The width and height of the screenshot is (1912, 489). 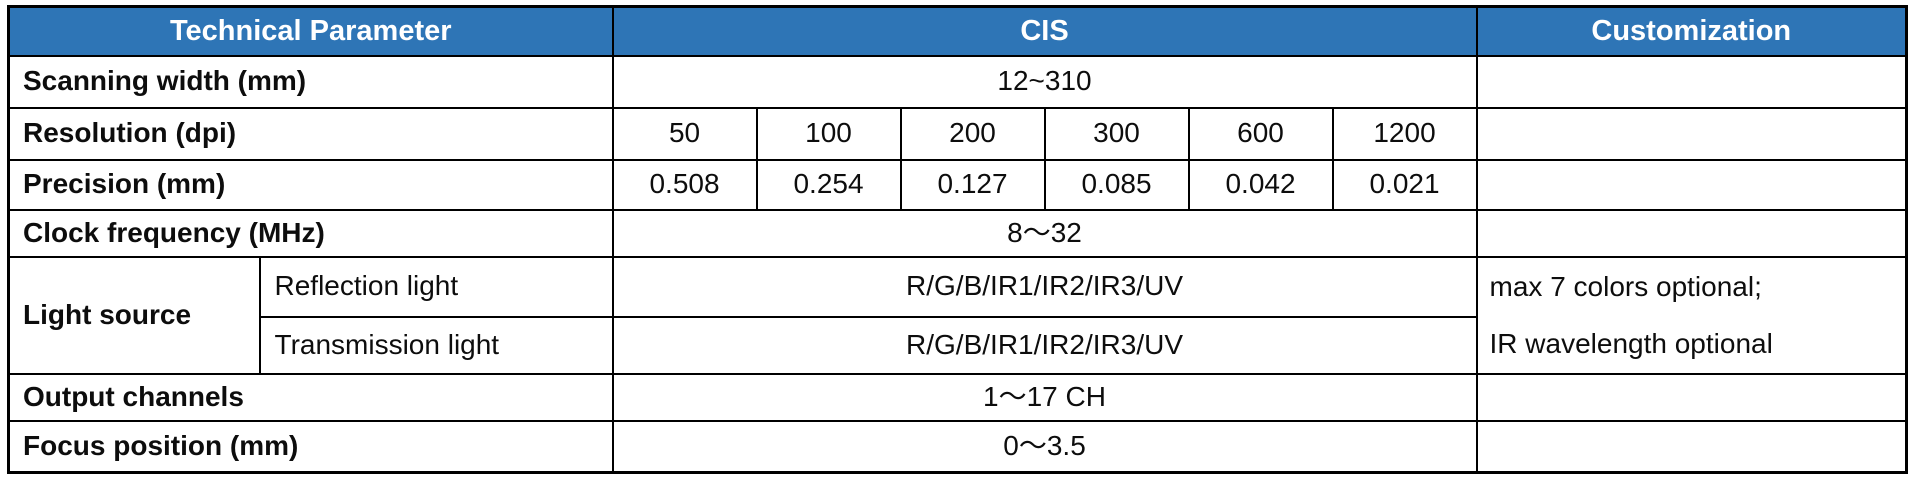 I want to click on focus-position-label: Focus position (mm), so click(x=310, y=446).